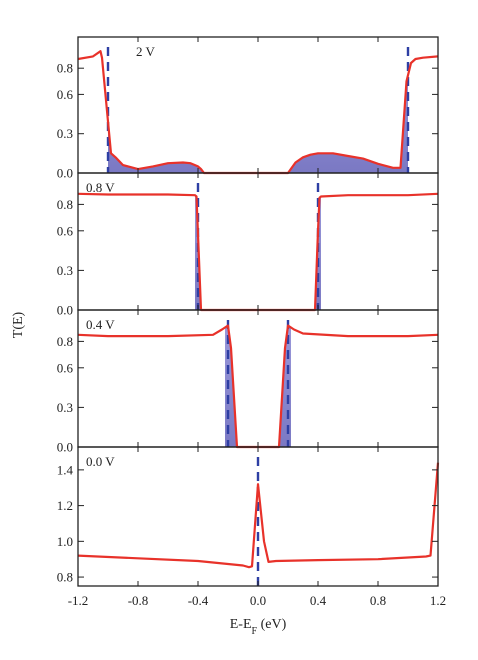 The width and height of the screenshot is (478, 660). I want to click on x-axis: -1.2 -0.8 -0.4 0.0 0.4 0.8 1.2, so click(257, 600).